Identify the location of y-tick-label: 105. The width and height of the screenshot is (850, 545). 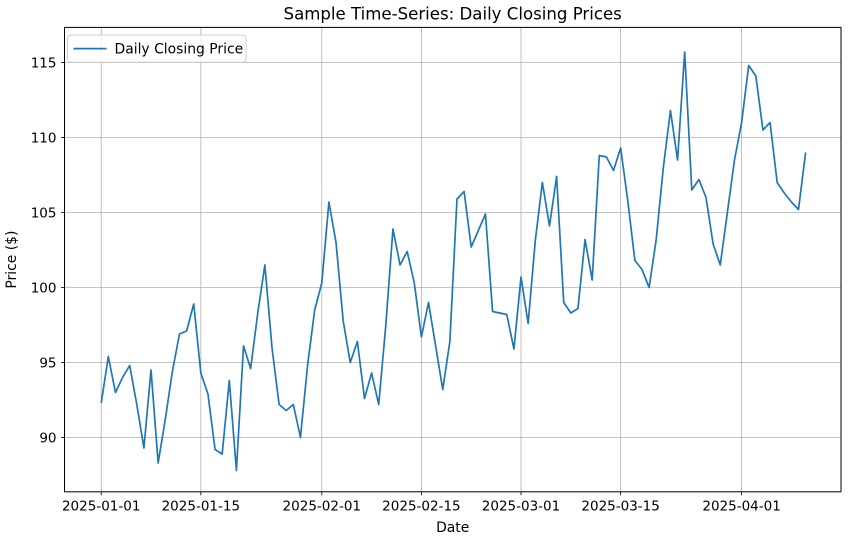
(44, 213).